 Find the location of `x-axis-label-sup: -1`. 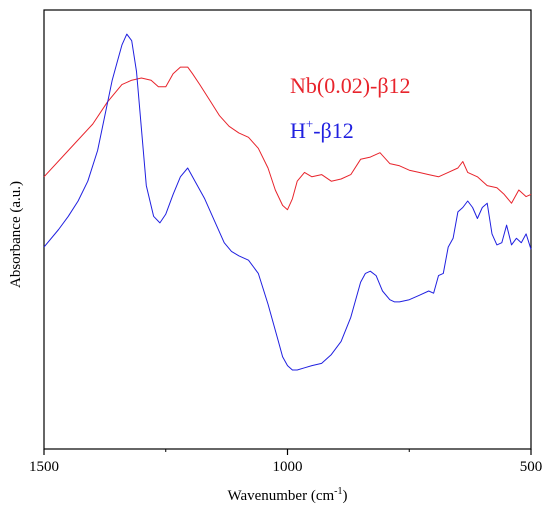

x-axis-label-sup: -1 is located at coordinates (338, 491).